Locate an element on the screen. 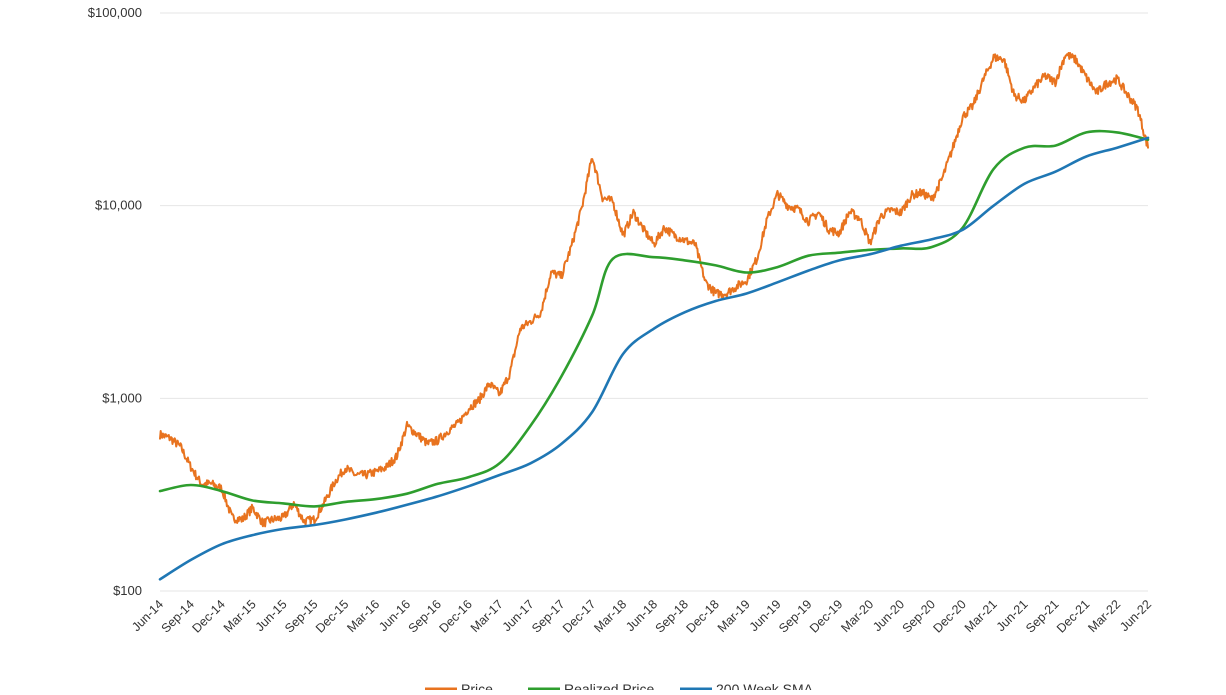 The image size is (1226, 695). x-tick-label: Sep-20 is located at coordinates (919, 616).